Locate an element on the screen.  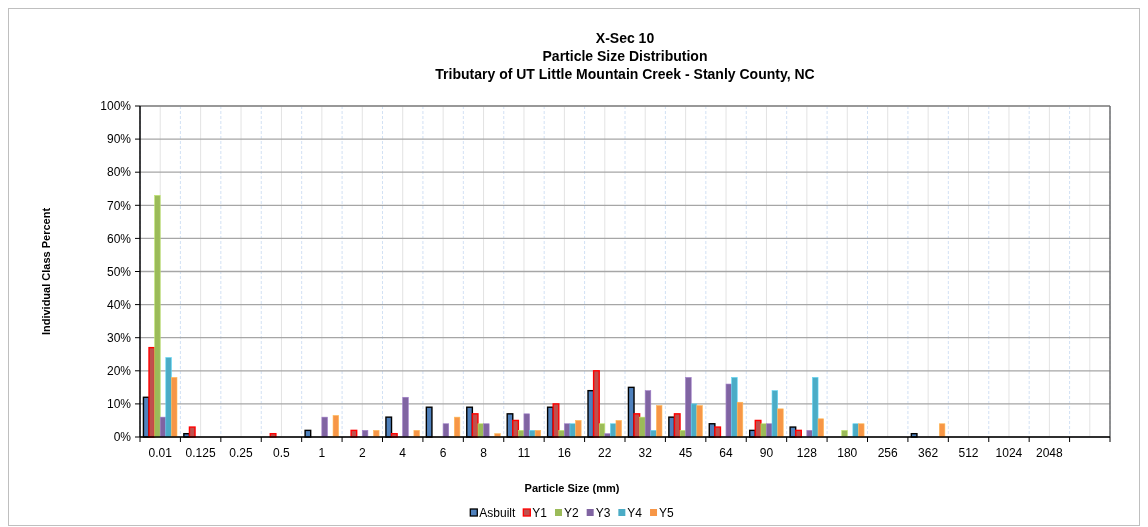
x-tick-label: 128 is located at coordinates (807, 453).